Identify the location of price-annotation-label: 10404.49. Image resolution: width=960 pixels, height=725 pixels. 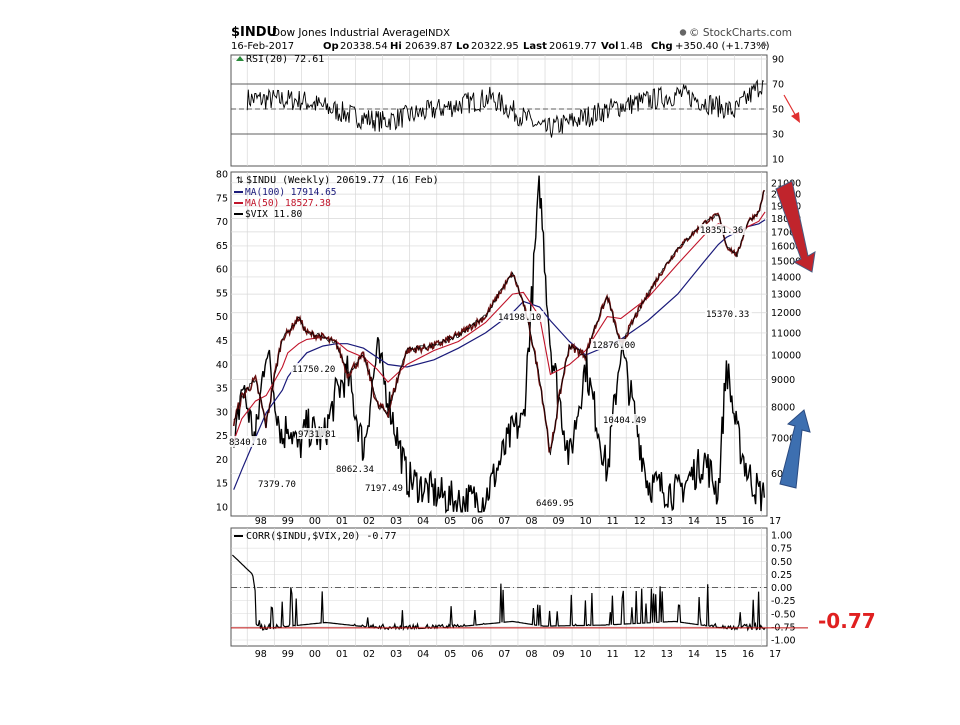
(624, 421).